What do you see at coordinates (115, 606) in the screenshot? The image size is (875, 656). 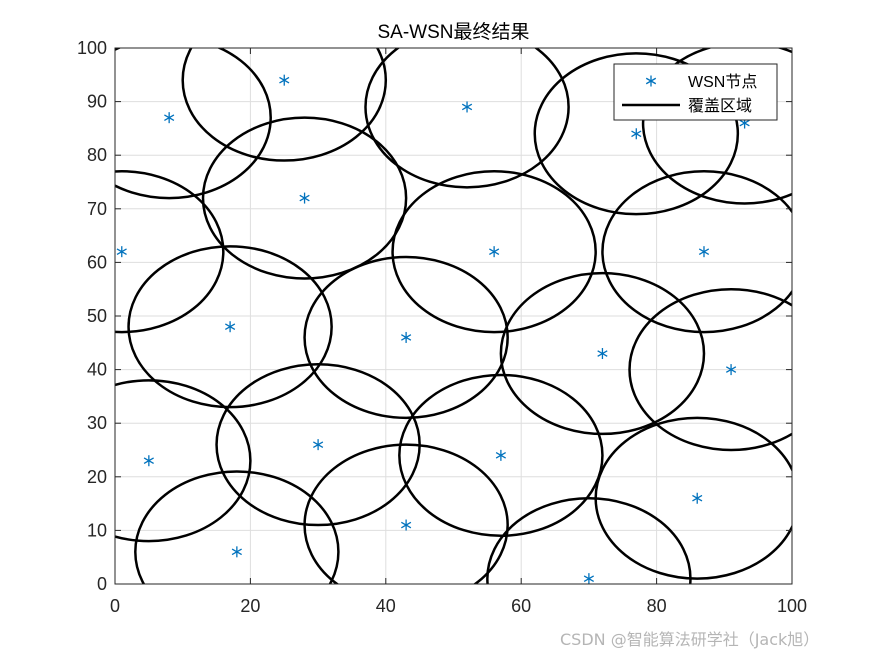 I see `x-tick-label: 0` at bounding box center [115, 606].